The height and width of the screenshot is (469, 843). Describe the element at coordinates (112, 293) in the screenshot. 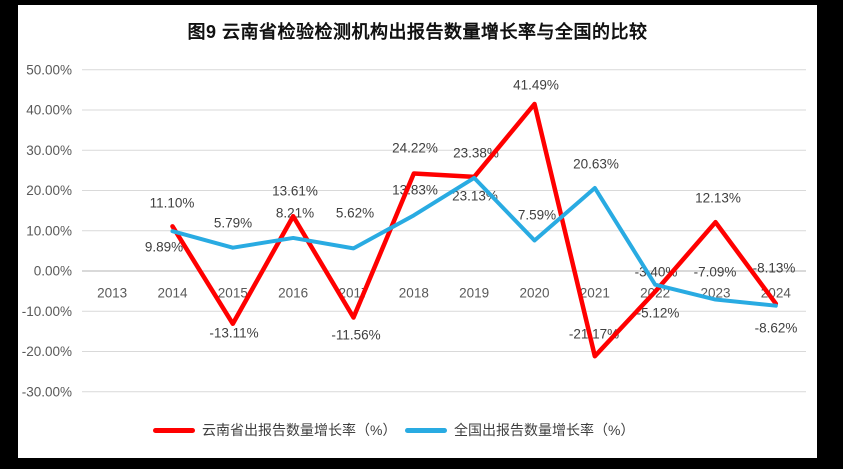

I see `x-axis-label: 2013` at that location.